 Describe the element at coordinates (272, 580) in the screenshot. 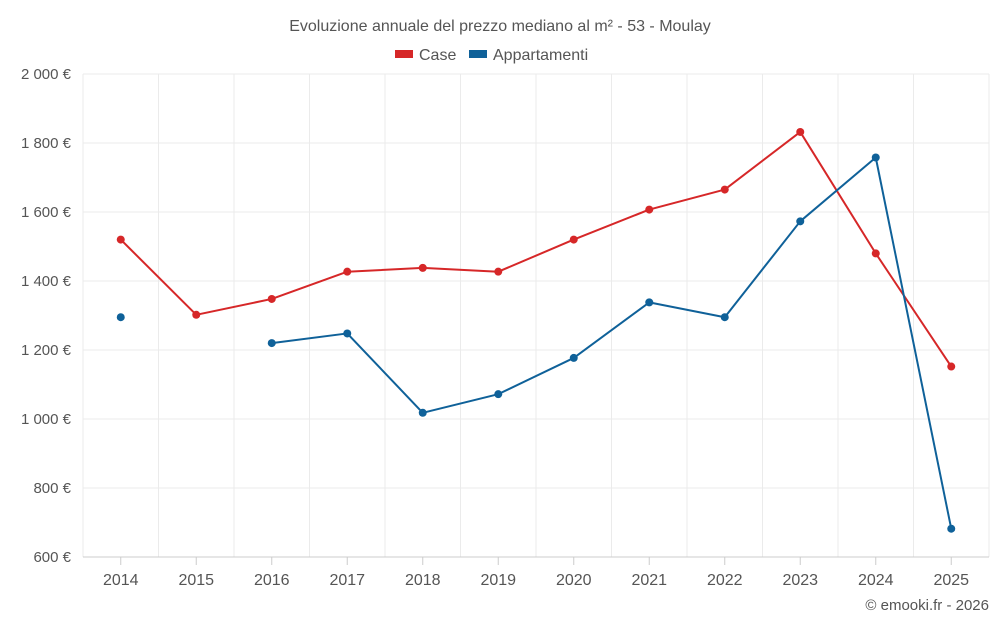

I see `x-tick-label: 2016` at that location.